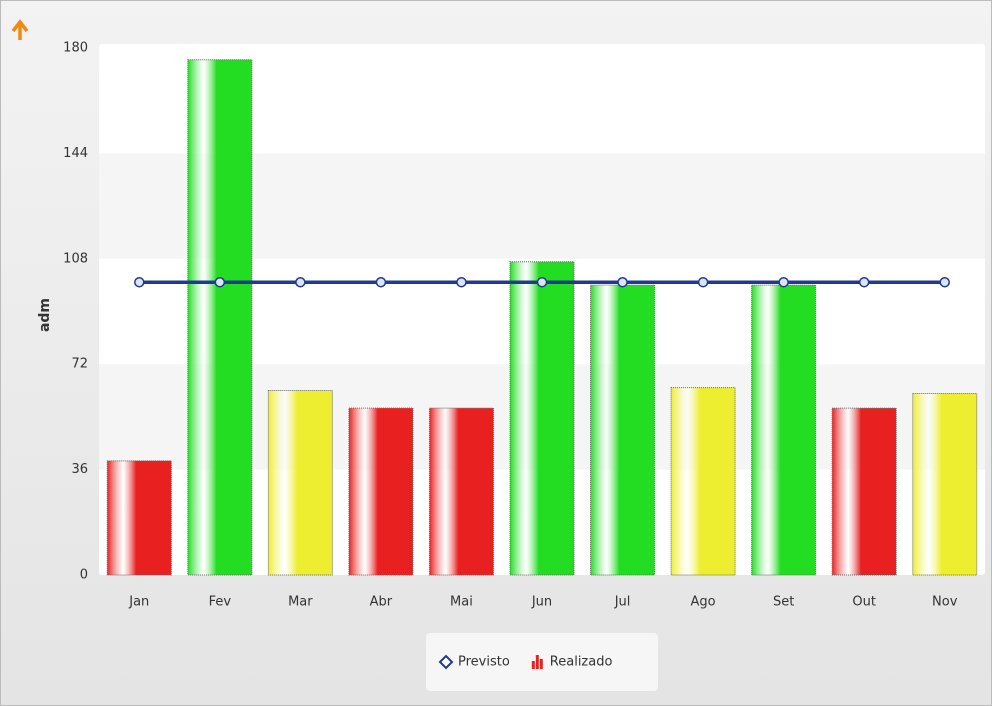 The image size is (992, 706). I want to click on y-tick-label: 144, so click(75, 153).